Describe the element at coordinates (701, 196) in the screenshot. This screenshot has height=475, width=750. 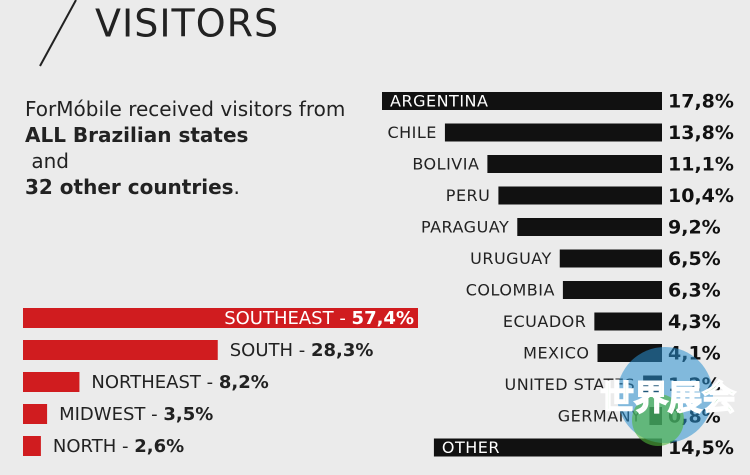
I see `value-label: 10,4%` at that location.